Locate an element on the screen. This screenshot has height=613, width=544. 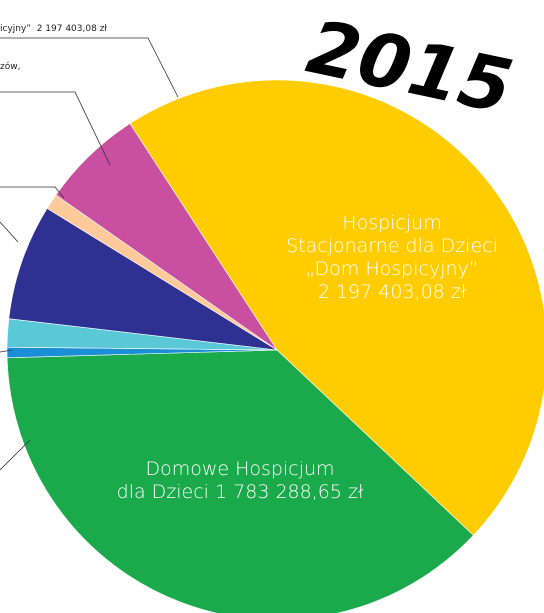
value-label: 2 197 403,08 zł is located at coordinates (392, 292).